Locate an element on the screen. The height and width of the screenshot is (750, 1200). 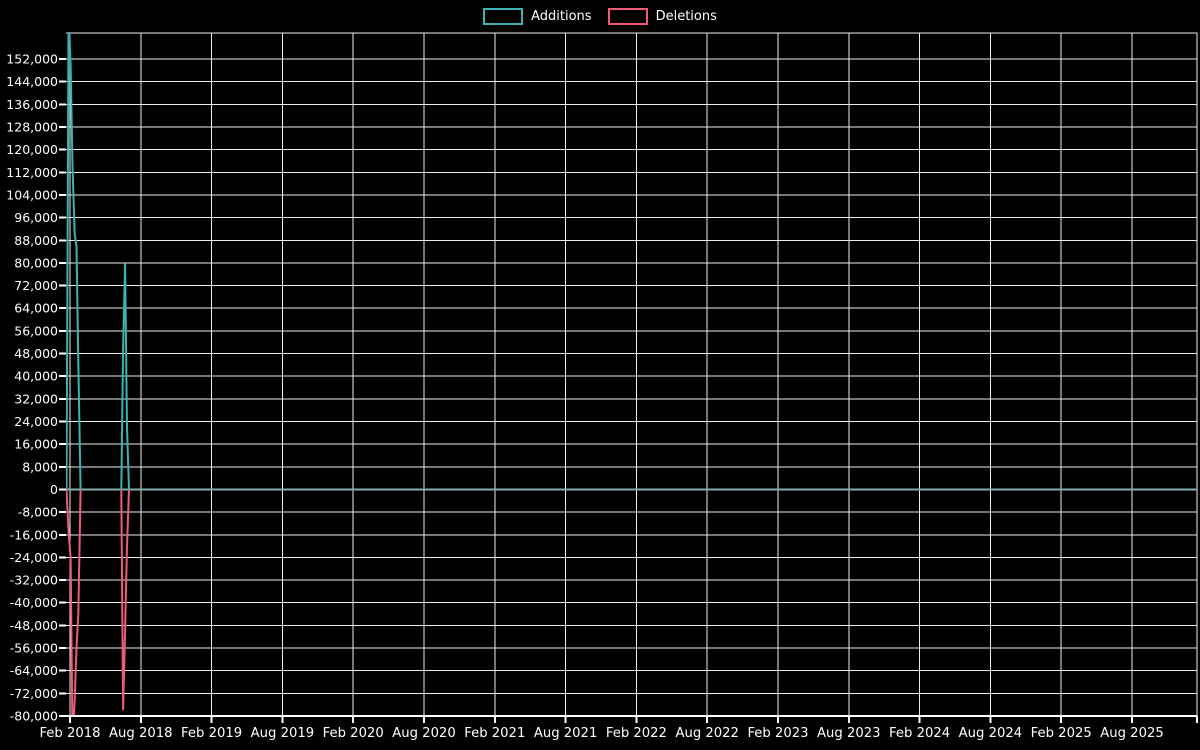
y-tick-label: 144,000 is located at coordinates (32, 81).